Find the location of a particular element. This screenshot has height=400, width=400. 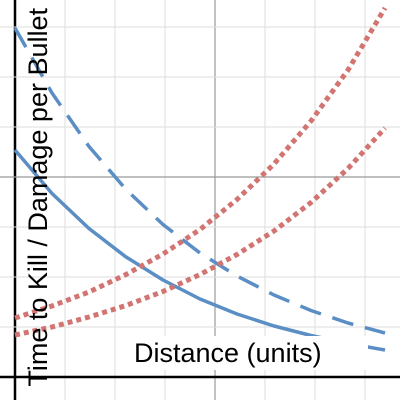

x-axis-label: Distance (units) is located at coordinates (228, 353).